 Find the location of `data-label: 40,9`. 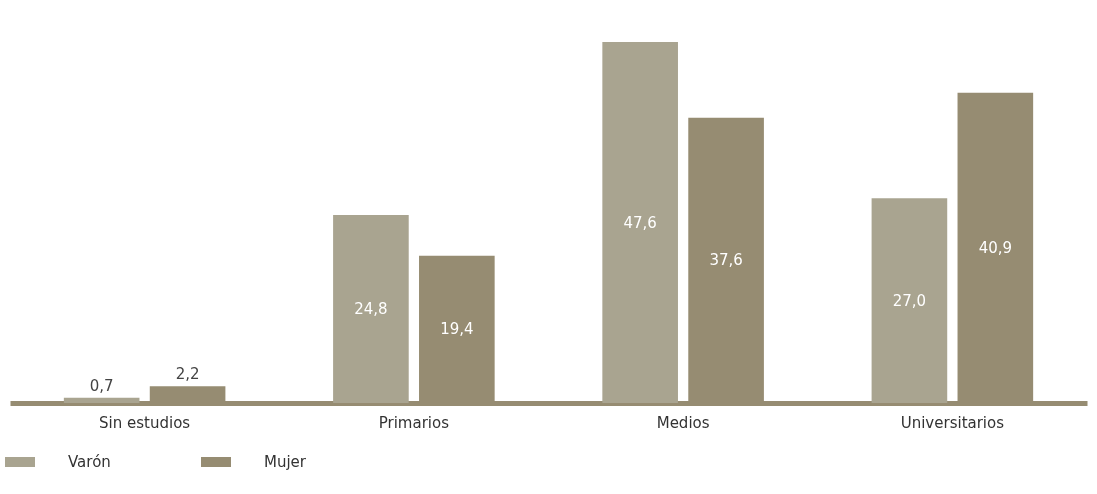

data-label: 40,9 is located at coordinates (995, 247).